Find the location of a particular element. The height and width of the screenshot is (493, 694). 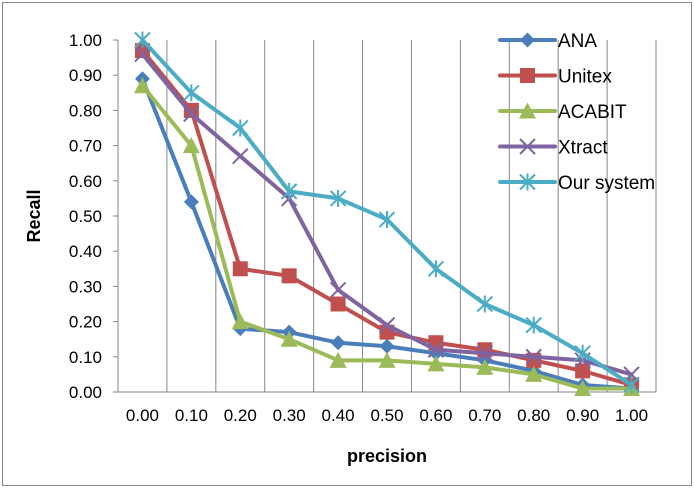

legend-label: Unitex is located at coordinates (585, 77).